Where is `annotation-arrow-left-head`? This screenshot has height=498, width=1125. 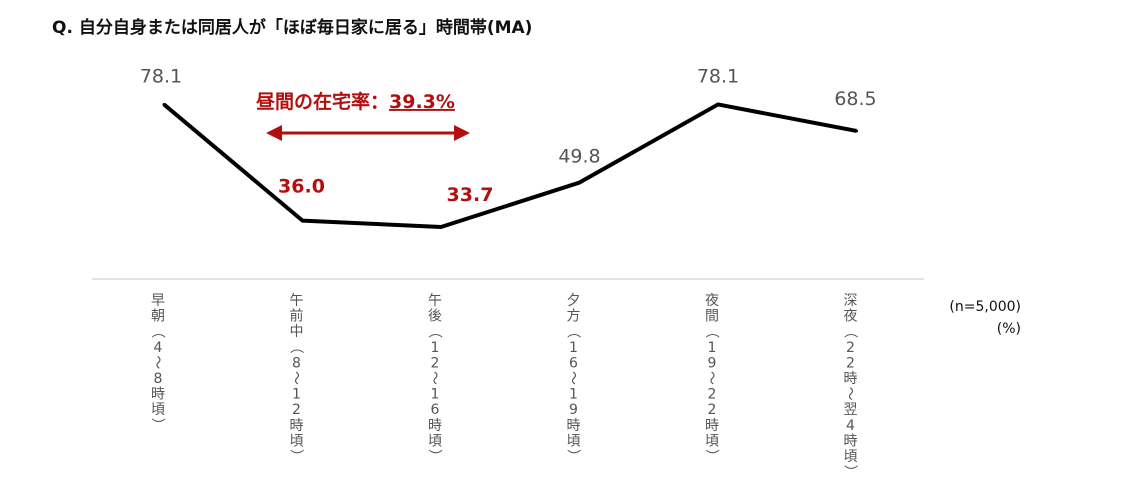 annotation-arrow-left-head is located at coordinates (274, 133).